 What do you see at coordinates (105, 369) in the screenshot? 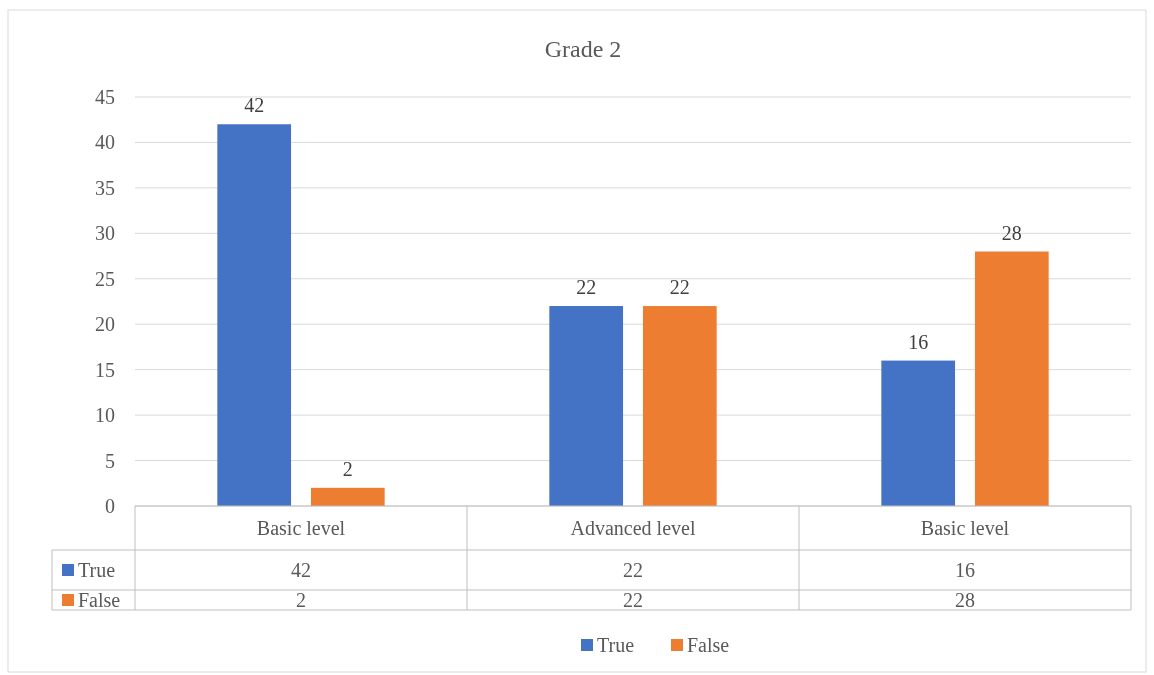
I see `y-tick-label: 15` at bounding box center [105, 369].